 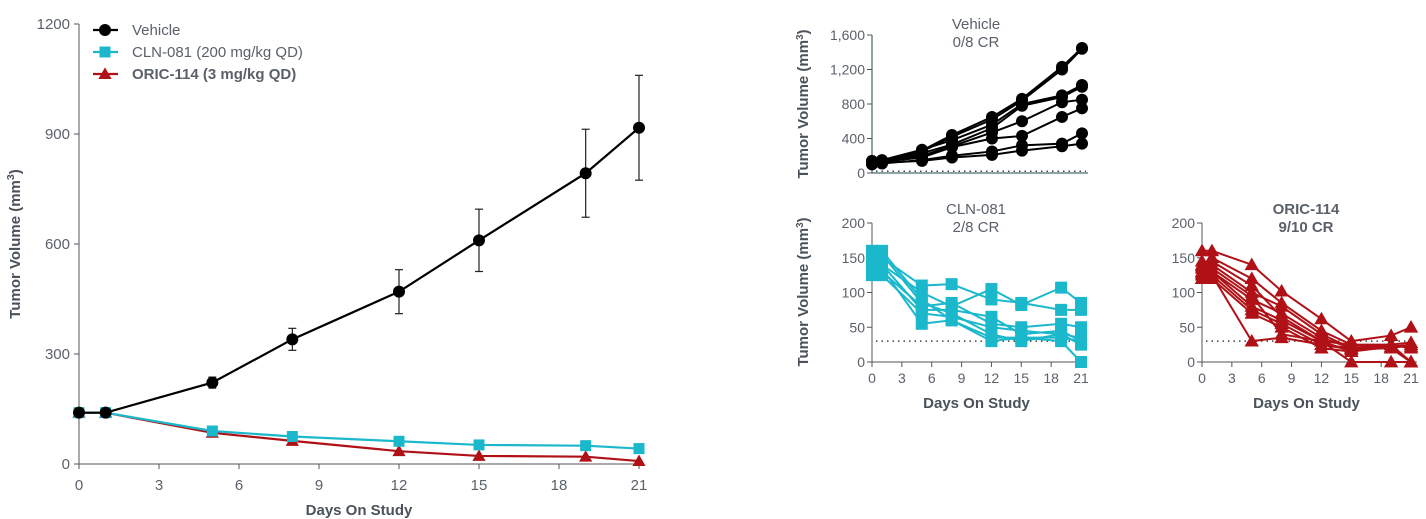 I want to click on y-axis-label: Tumor Volume (mm3), so click(x=804, y=103).